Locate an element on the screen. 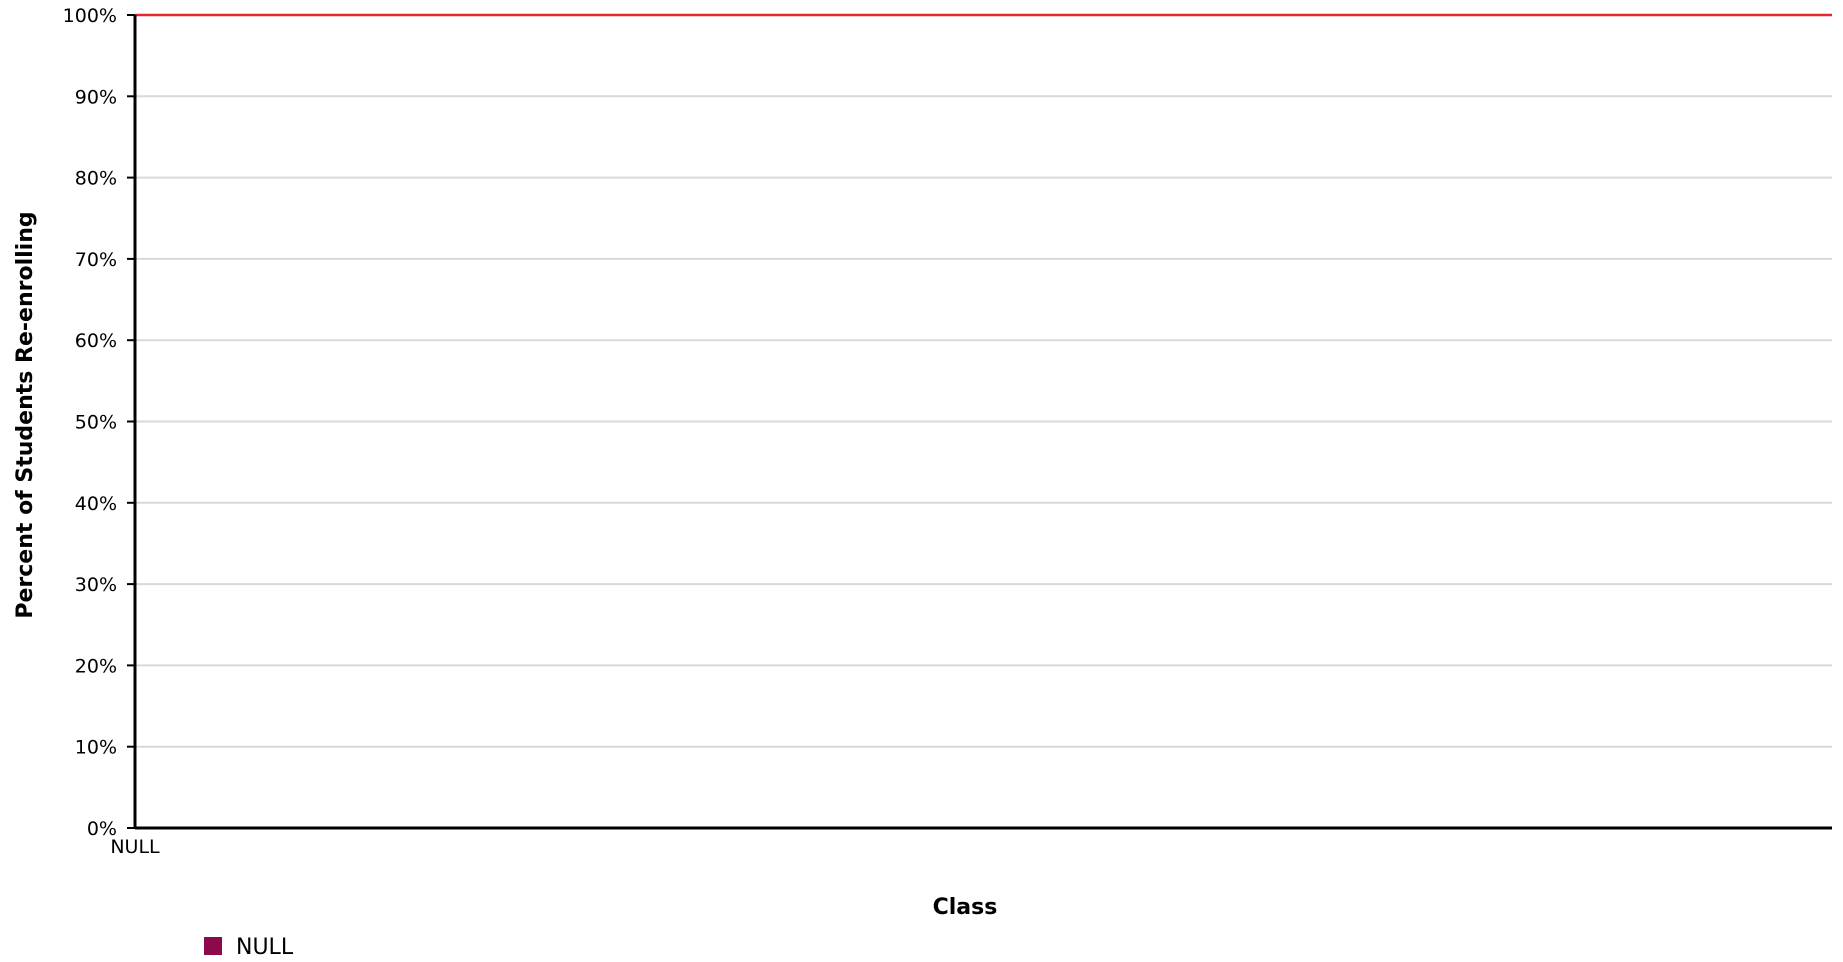  y-tick-label: 60% is located at coordinates (96, 341).